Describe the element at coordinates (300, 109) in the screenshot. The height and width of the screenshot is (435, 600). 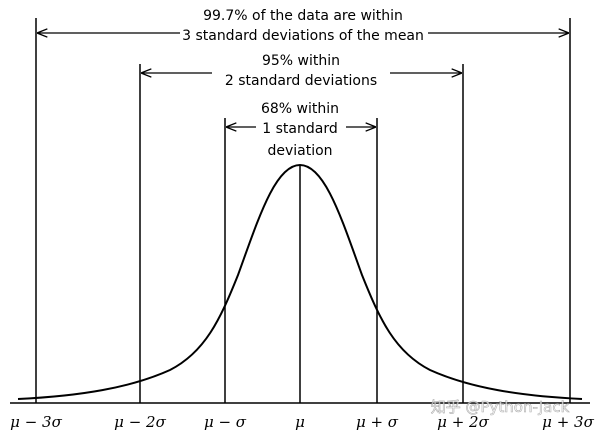
I see `annotation: 68% within` at that location.